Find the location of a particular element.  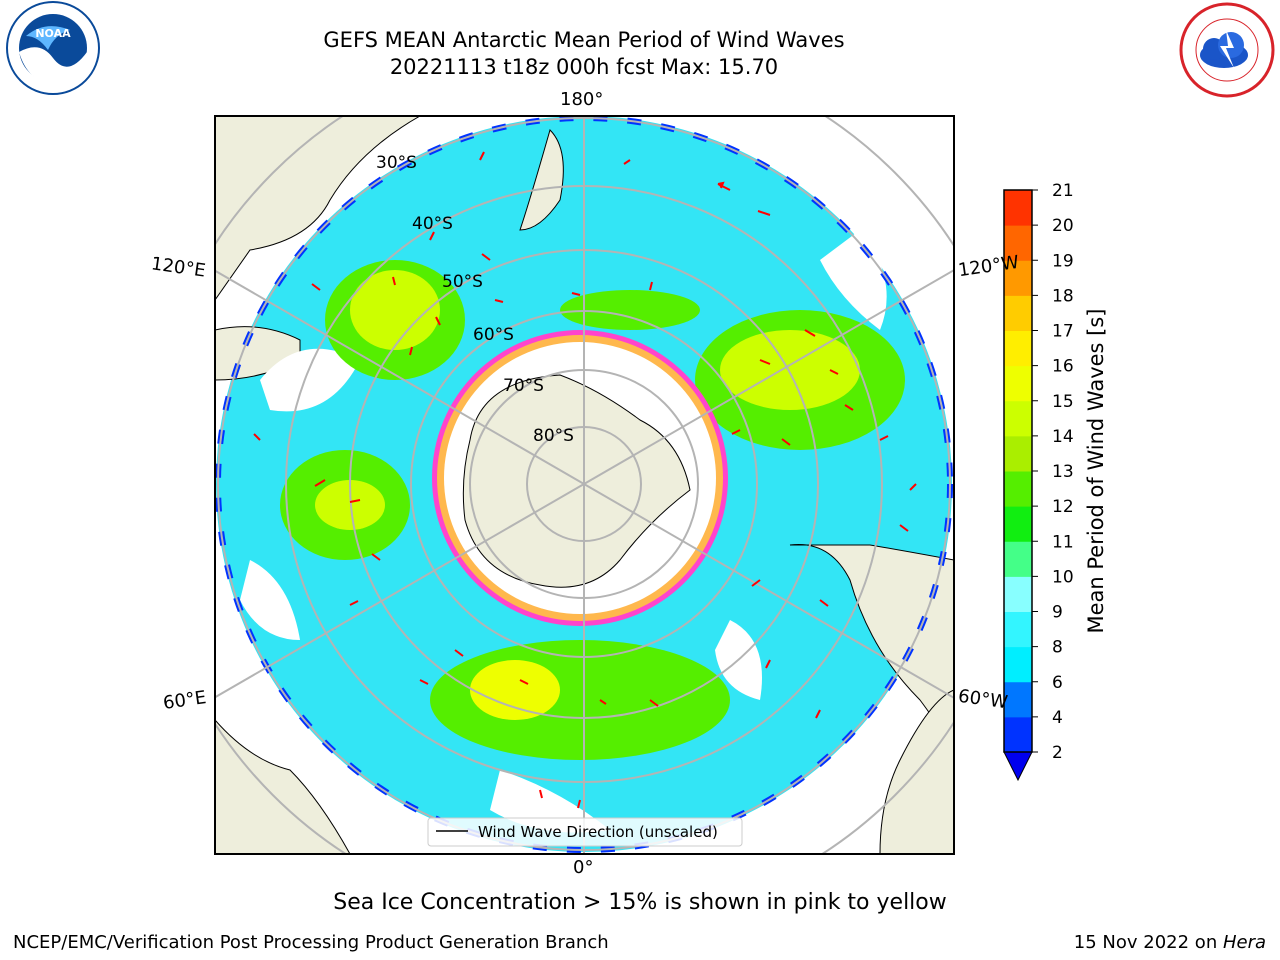

lat-label-50s: 50°S is located at coordinates (462, 282).